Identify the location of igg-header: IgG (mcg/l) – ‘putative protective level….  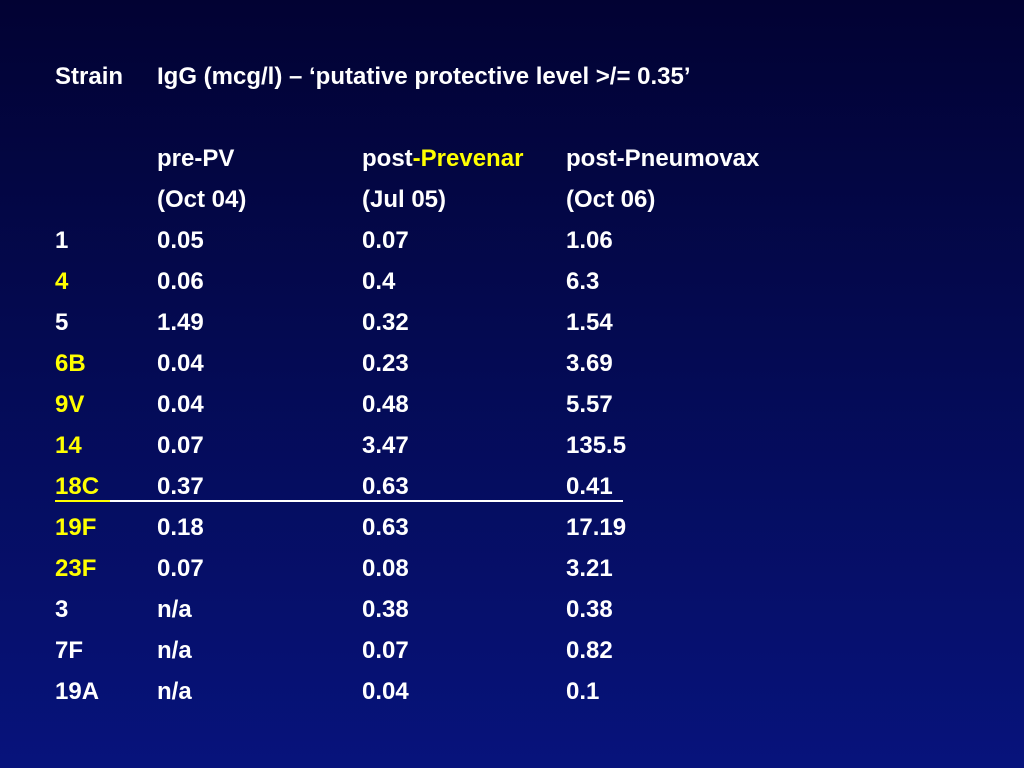
(424, 76).